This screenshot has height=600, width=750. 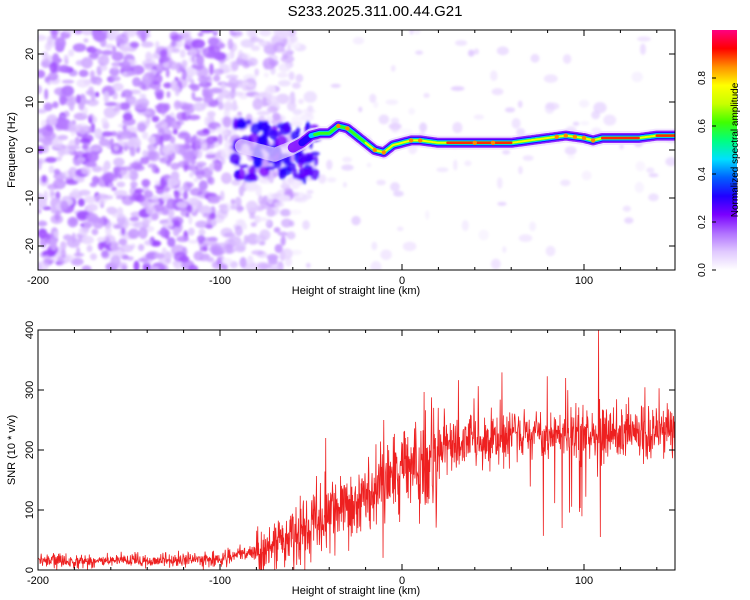 What do you see at coordinates (702, 78) in the screenshot?
I see `colorbar-tick-label: 0.8` at bounding box center [702, 78].